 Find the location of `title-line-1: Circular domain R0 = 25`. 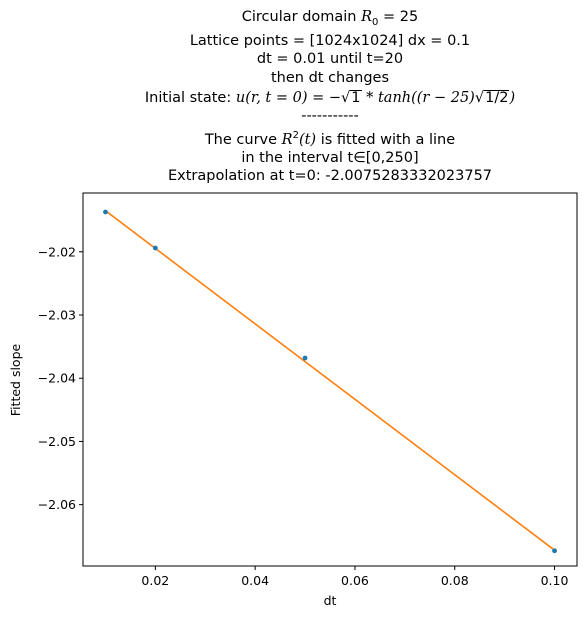

title-line-1: Circular domain R0 = 25 is located at coordinates (330, 18).